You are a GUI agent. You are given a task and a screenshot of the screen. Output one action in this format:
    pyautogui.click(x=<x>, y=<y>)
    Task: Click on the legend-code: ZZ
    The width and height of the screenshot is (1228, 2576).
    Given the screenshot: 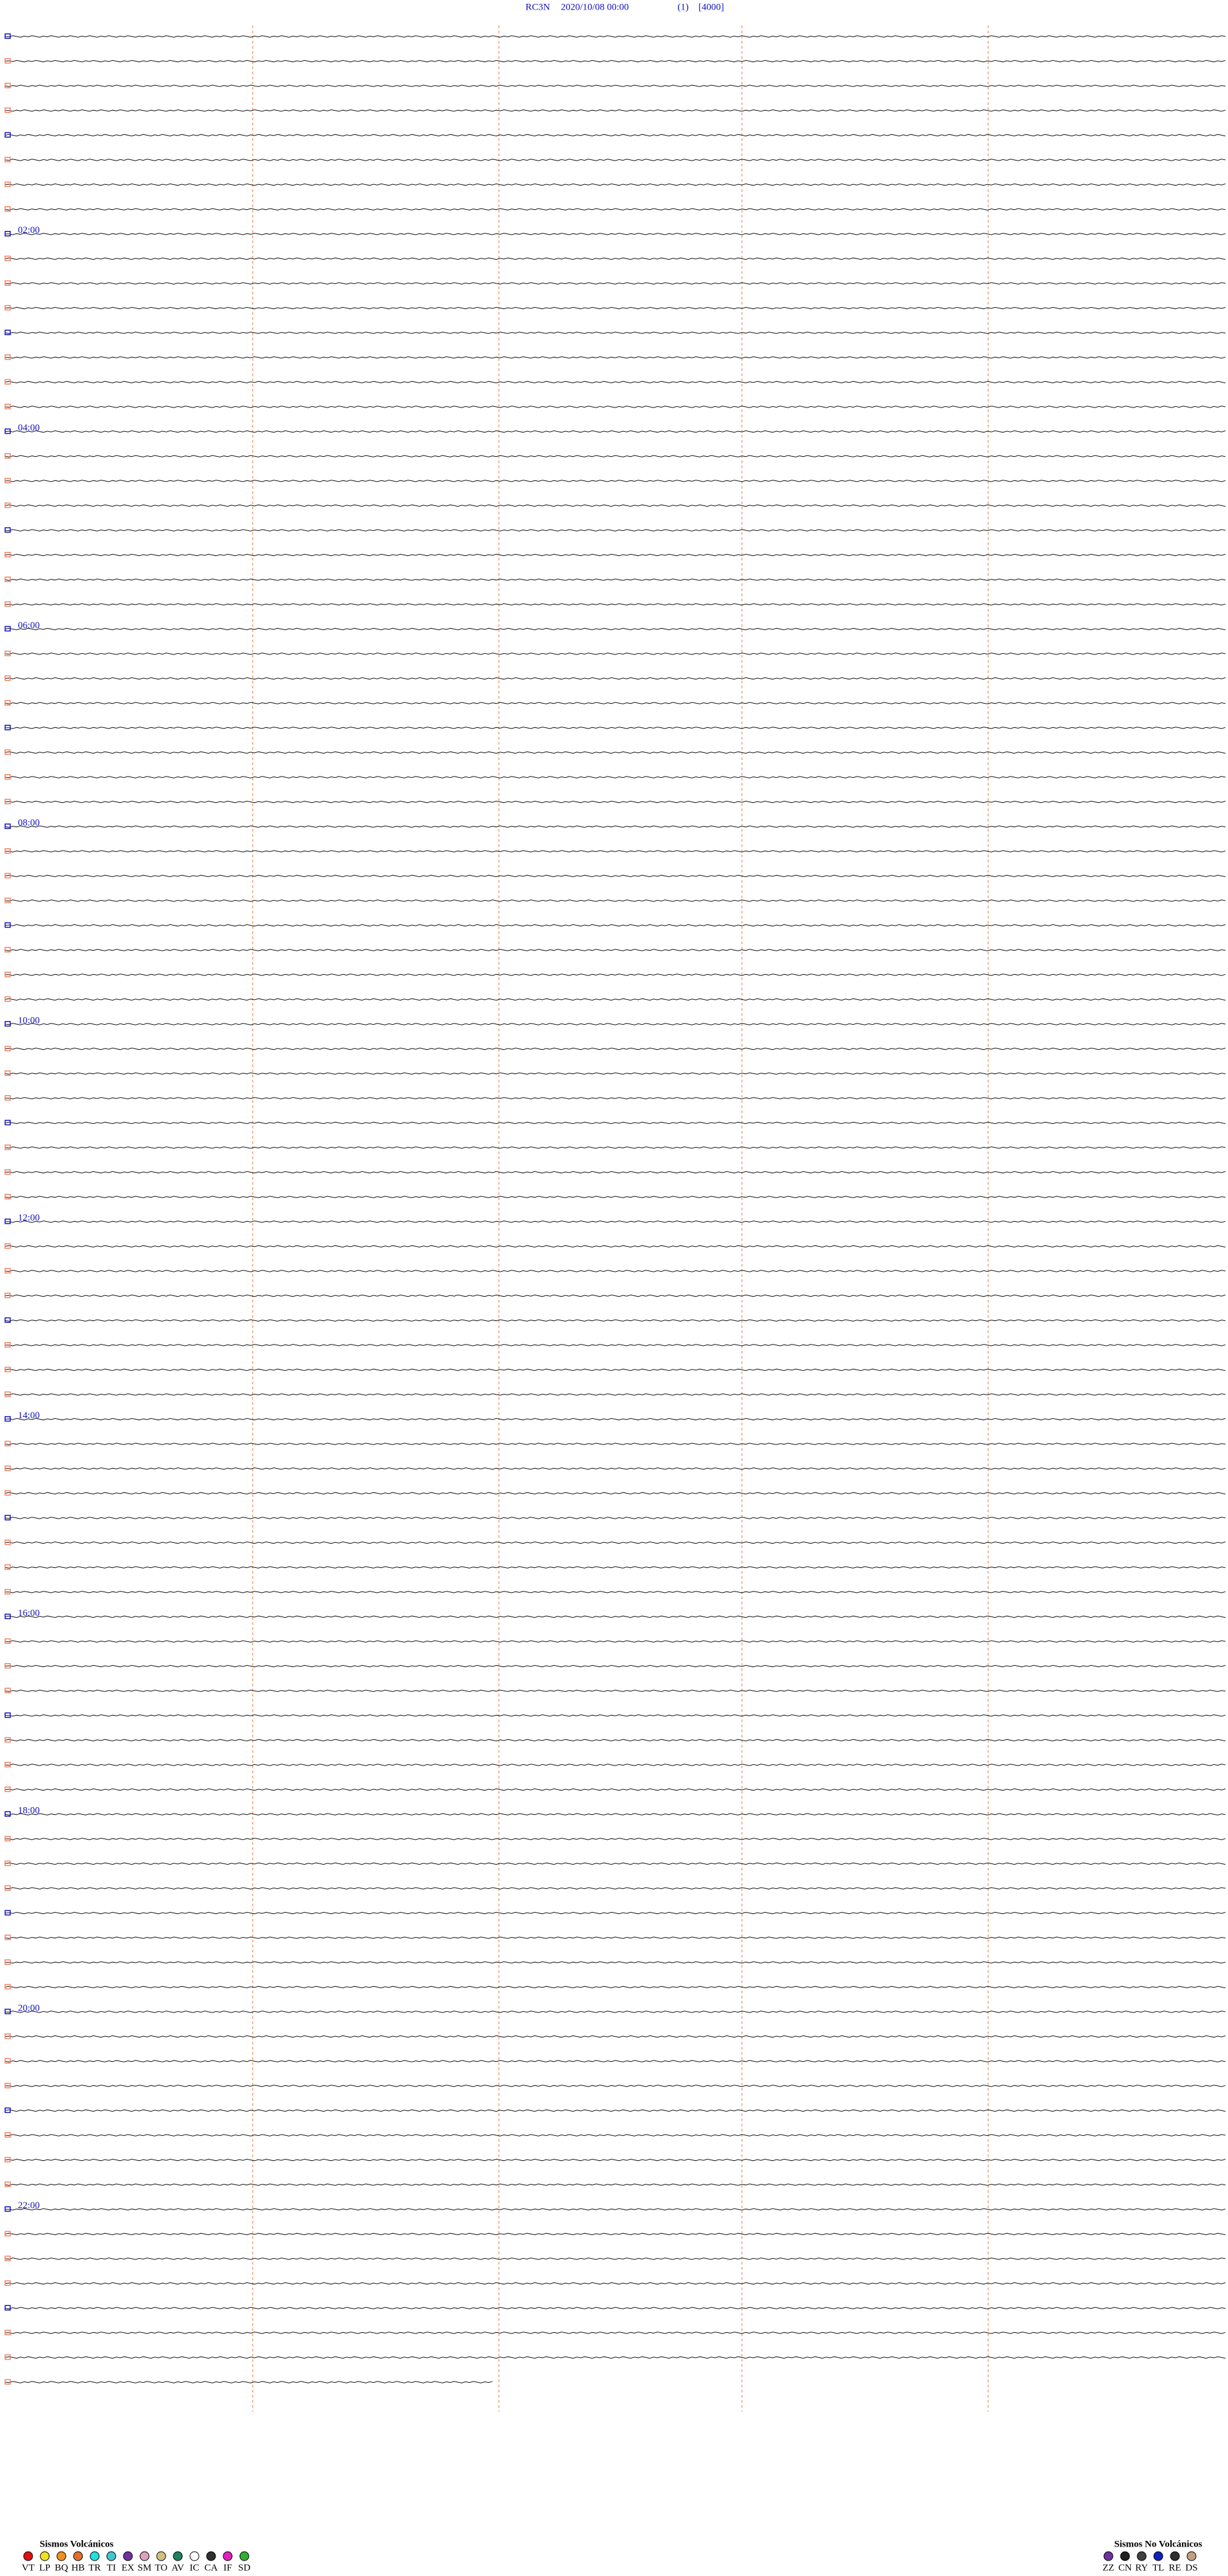 What is the action you would take?
    pyautogui.click(x=1108, y=2568)
    